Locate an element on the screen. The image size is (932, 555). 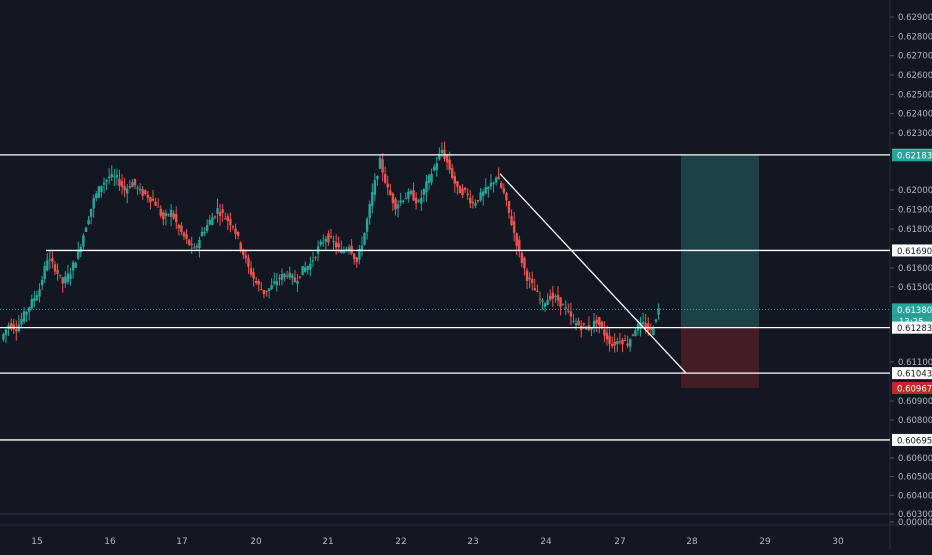
y-tick-label: 0.62400 is located at coordinates (915, 115).